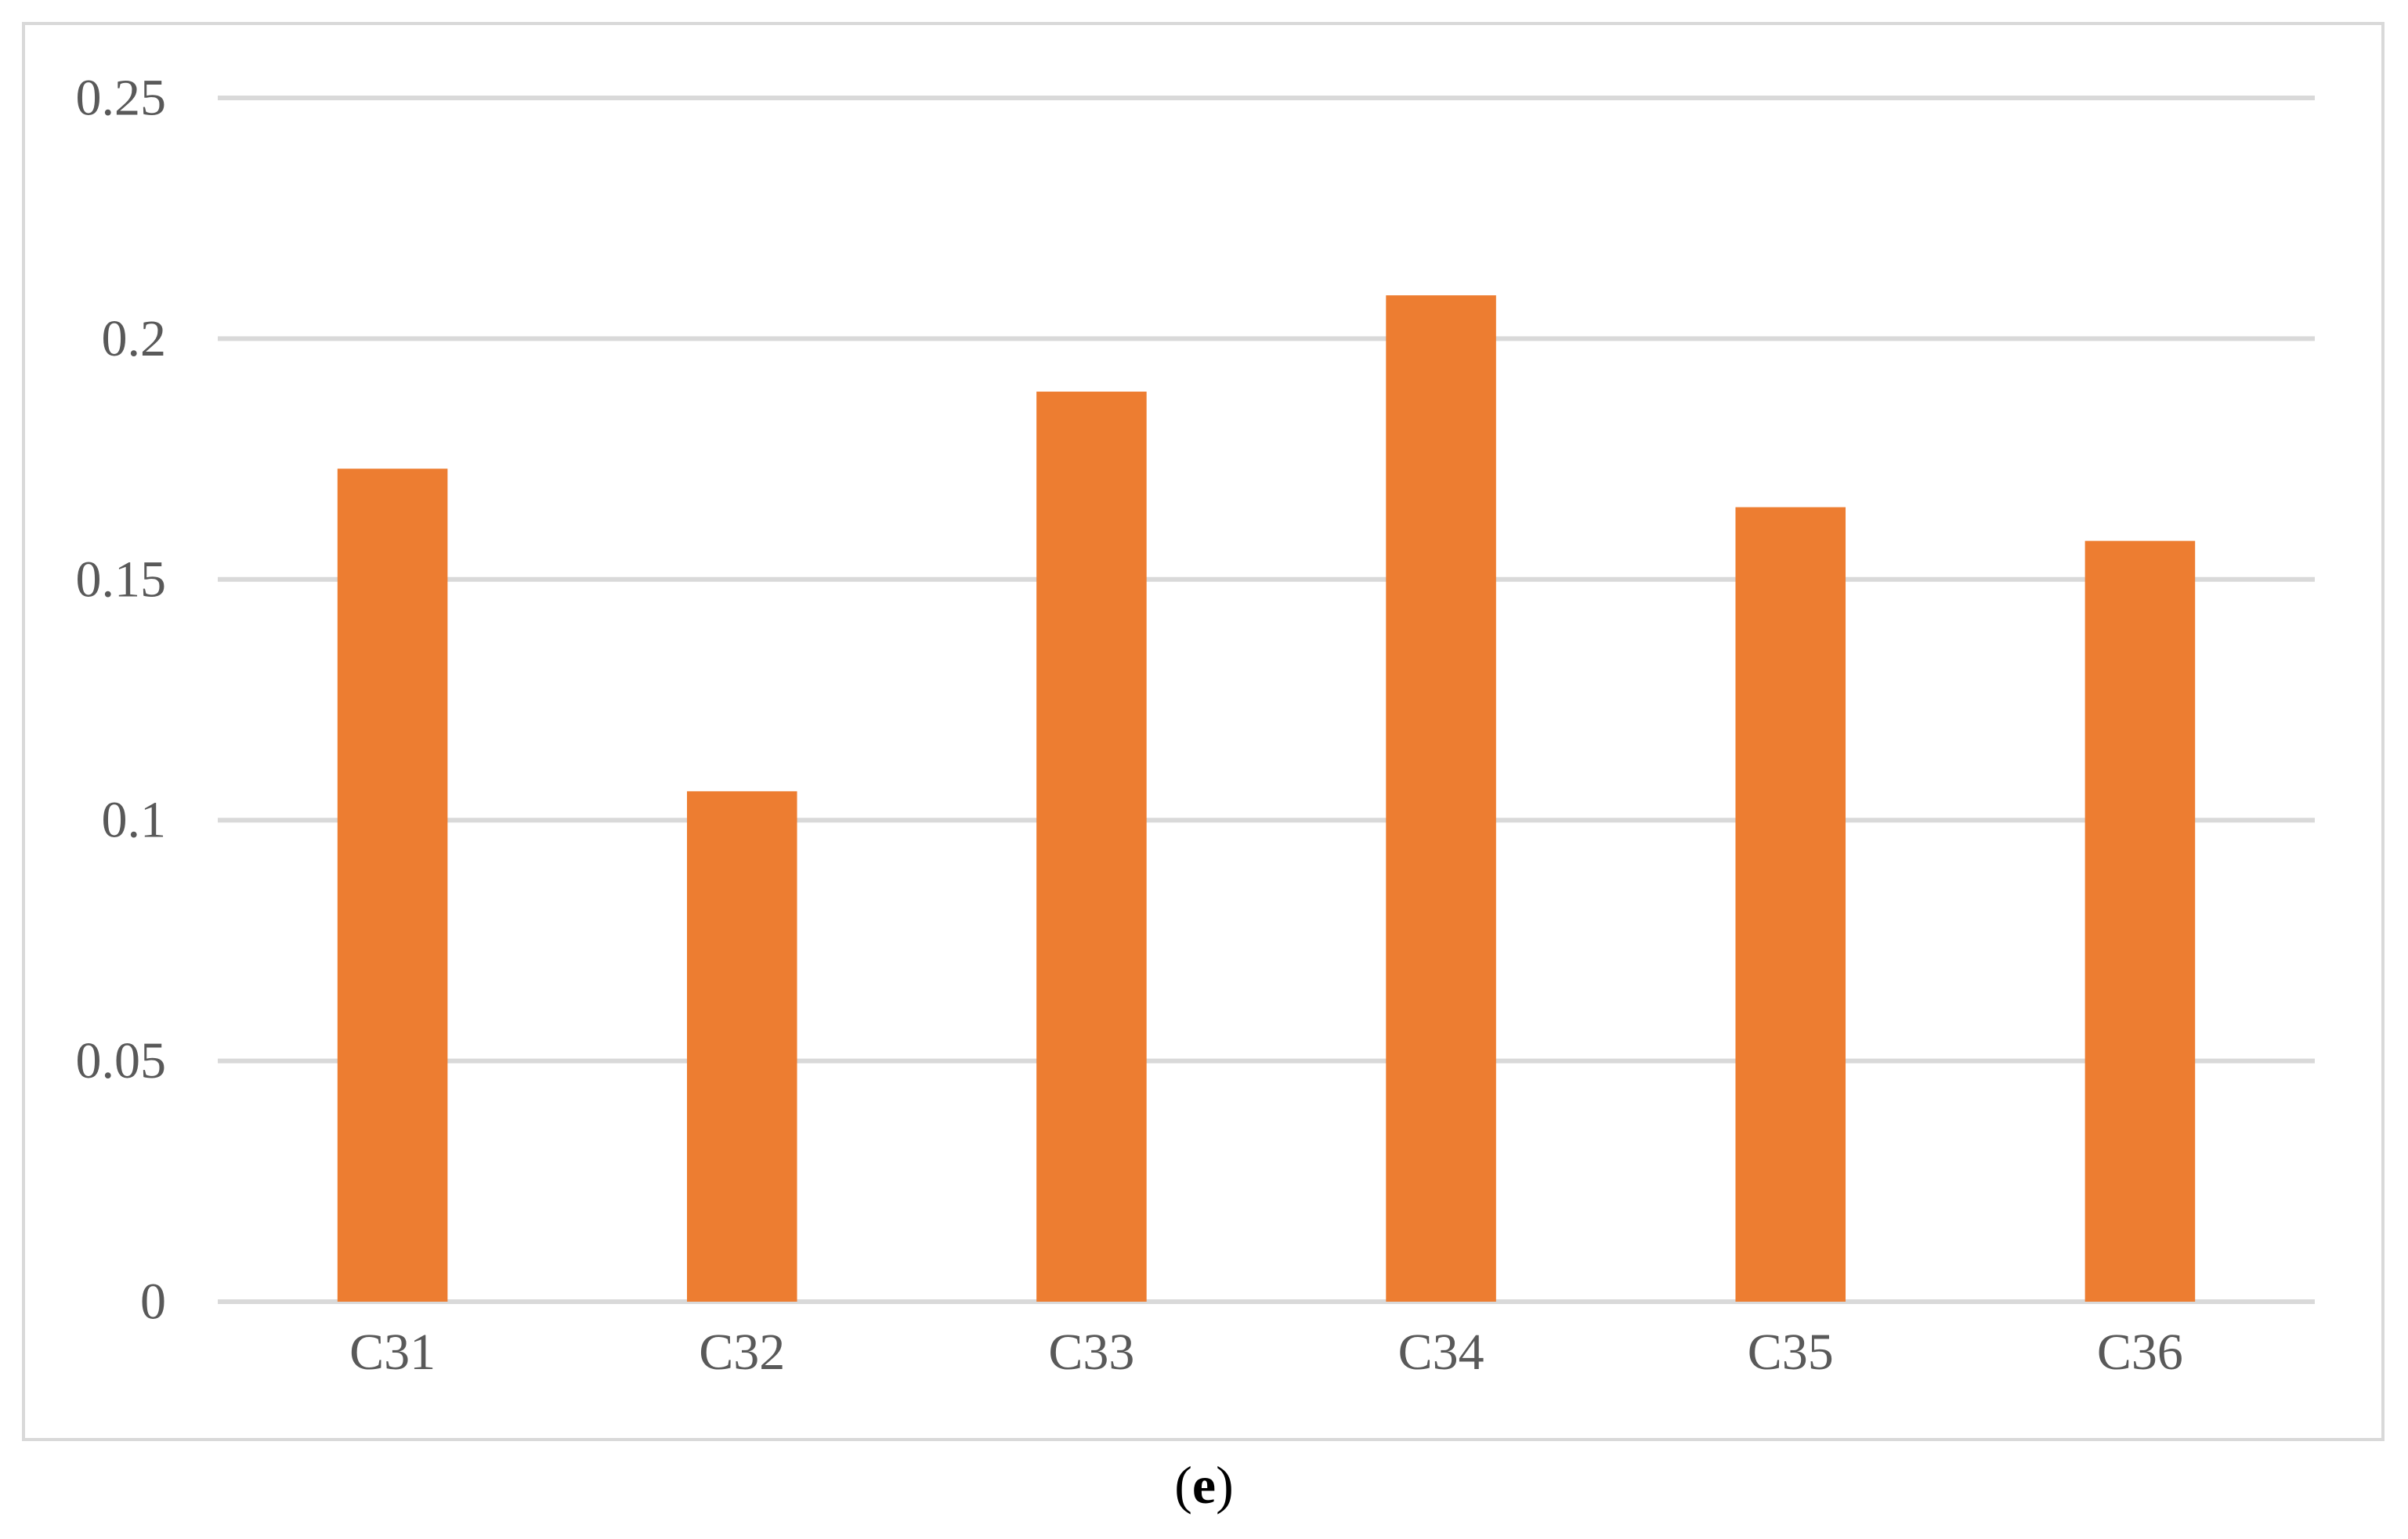  What do you see at coordinates (122, 700) in the screenshot?
I see `y-axis-tick-labels: 0 0.05 0.1 0.15 0.2 0.25` at bounding box center [122, 700].